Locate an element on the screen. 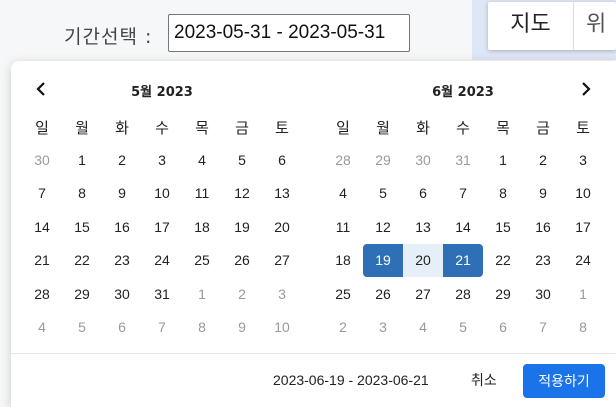 Image resolution: width=616 pixels, height=407 pixels. tab-map: 지도 is located at coordinates (531, 26).